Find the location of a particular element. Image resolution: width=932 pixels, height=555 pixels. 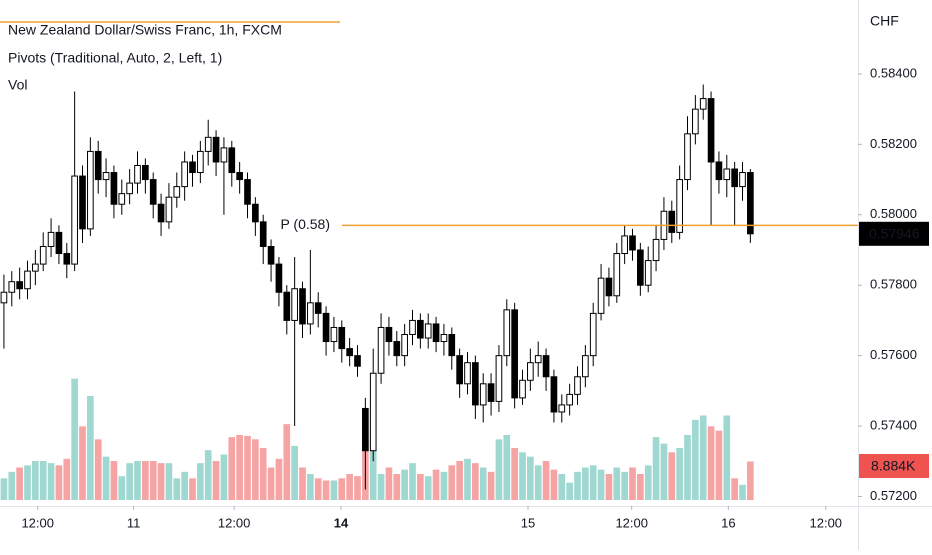

pivot-label: P (0.58) is located at coordinates (305, 224).